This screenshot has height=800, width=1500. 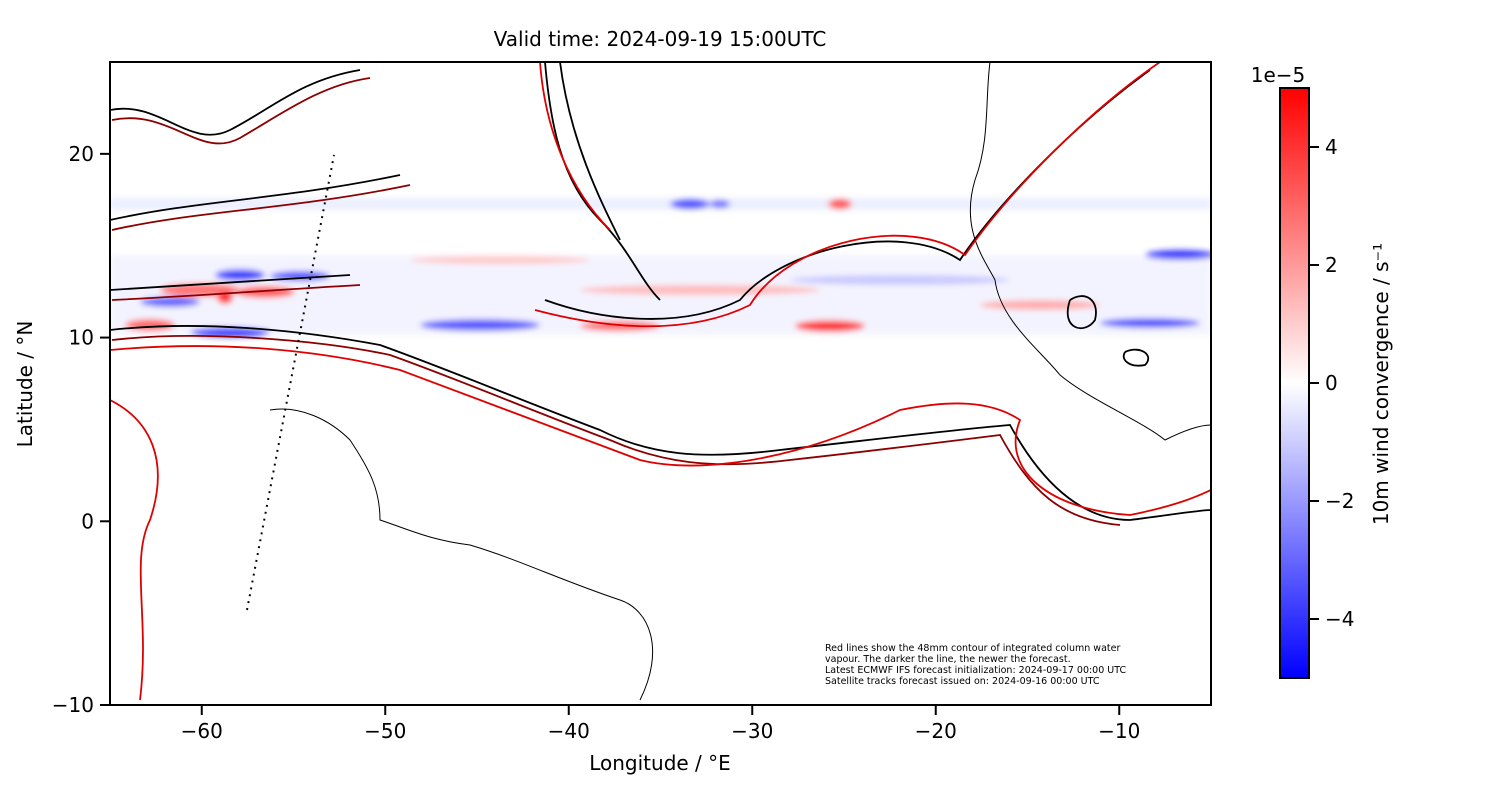 I want to click on y-tick-label: 10, so click(x=81, y=338).